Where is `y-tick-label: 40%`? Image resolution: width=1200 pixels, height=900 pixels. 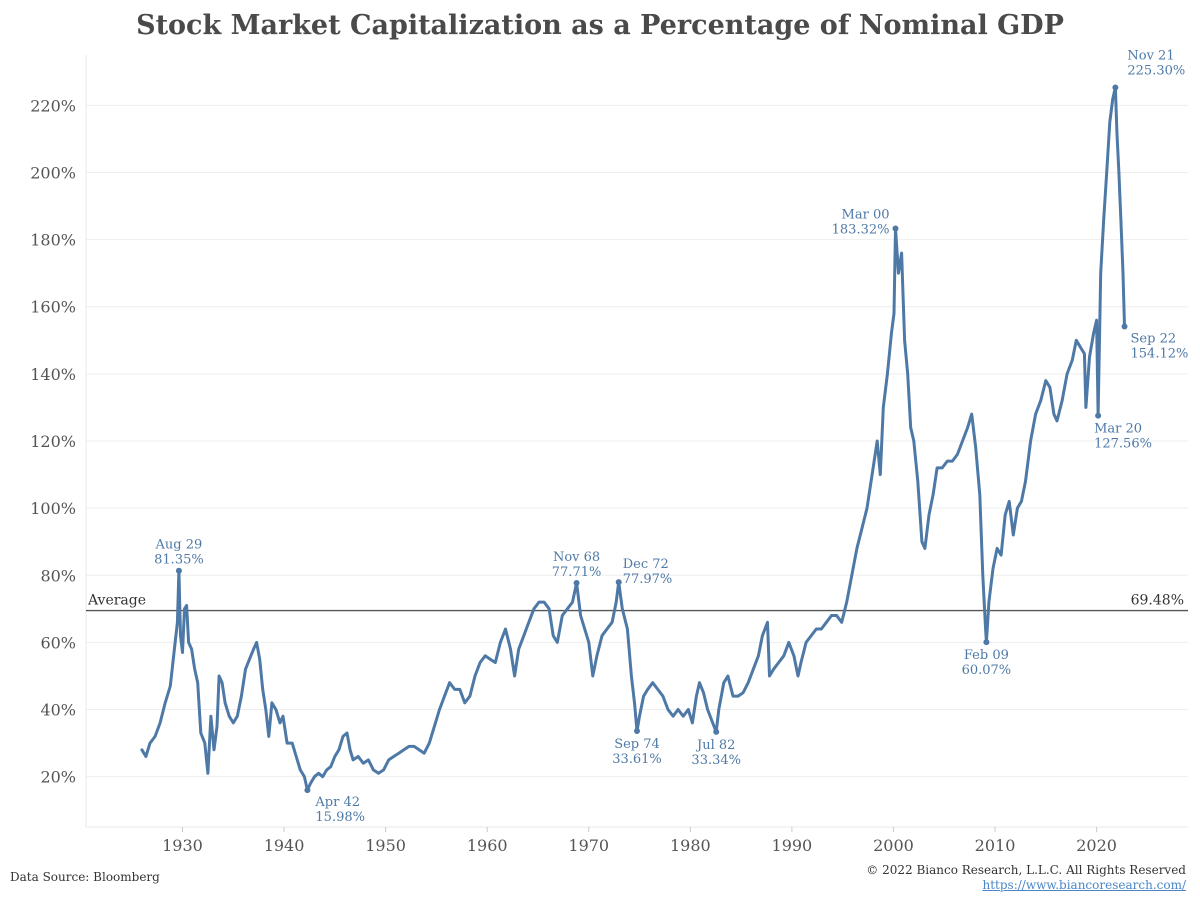
y-tick-label: 40% is located at coordinates (58, 710).